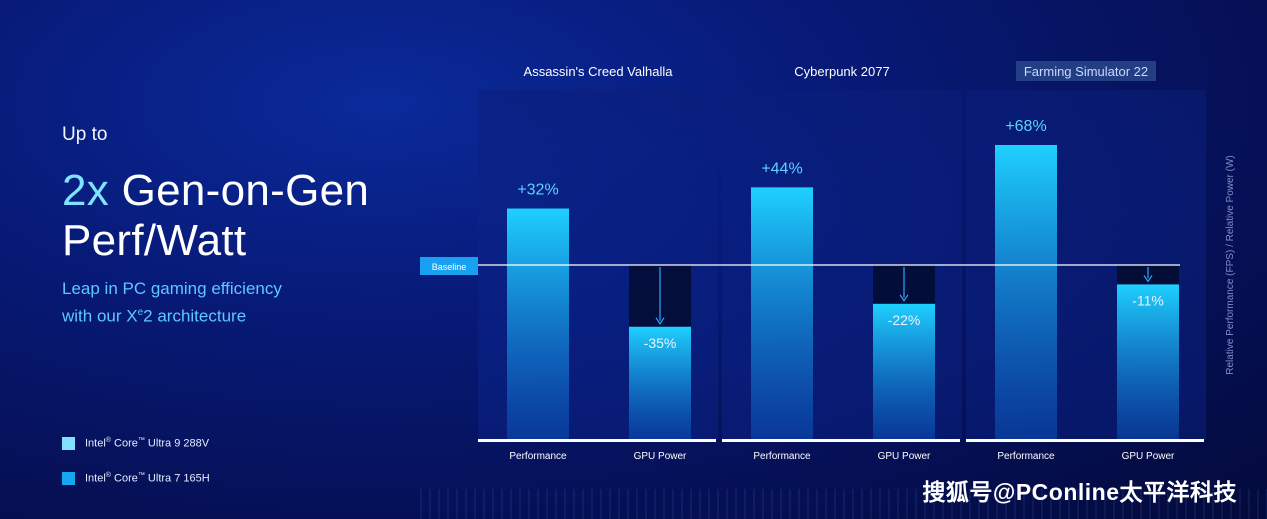 The width and height of the screenshot is (1267, 519). I want to click on data-label-performance-acv: +32%, so click(537, 190).